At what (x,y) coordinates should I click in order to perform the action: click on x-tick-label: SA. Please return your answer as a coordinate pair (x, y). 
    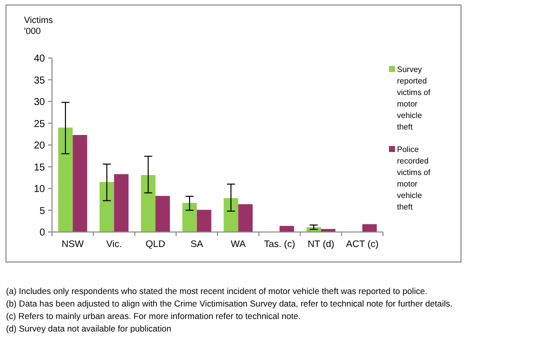
    Looking at the image, I should click on (197, 244).